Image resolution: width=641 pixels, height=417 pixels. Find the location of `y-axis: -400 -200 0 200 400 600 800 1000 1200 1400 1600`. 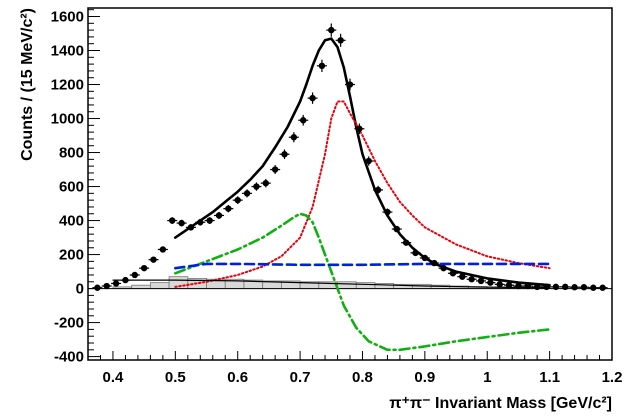

y-axis: -400 -200 0 200 400 600 800 1000 1200 1400 1600 is located at coordinates (75, 187).